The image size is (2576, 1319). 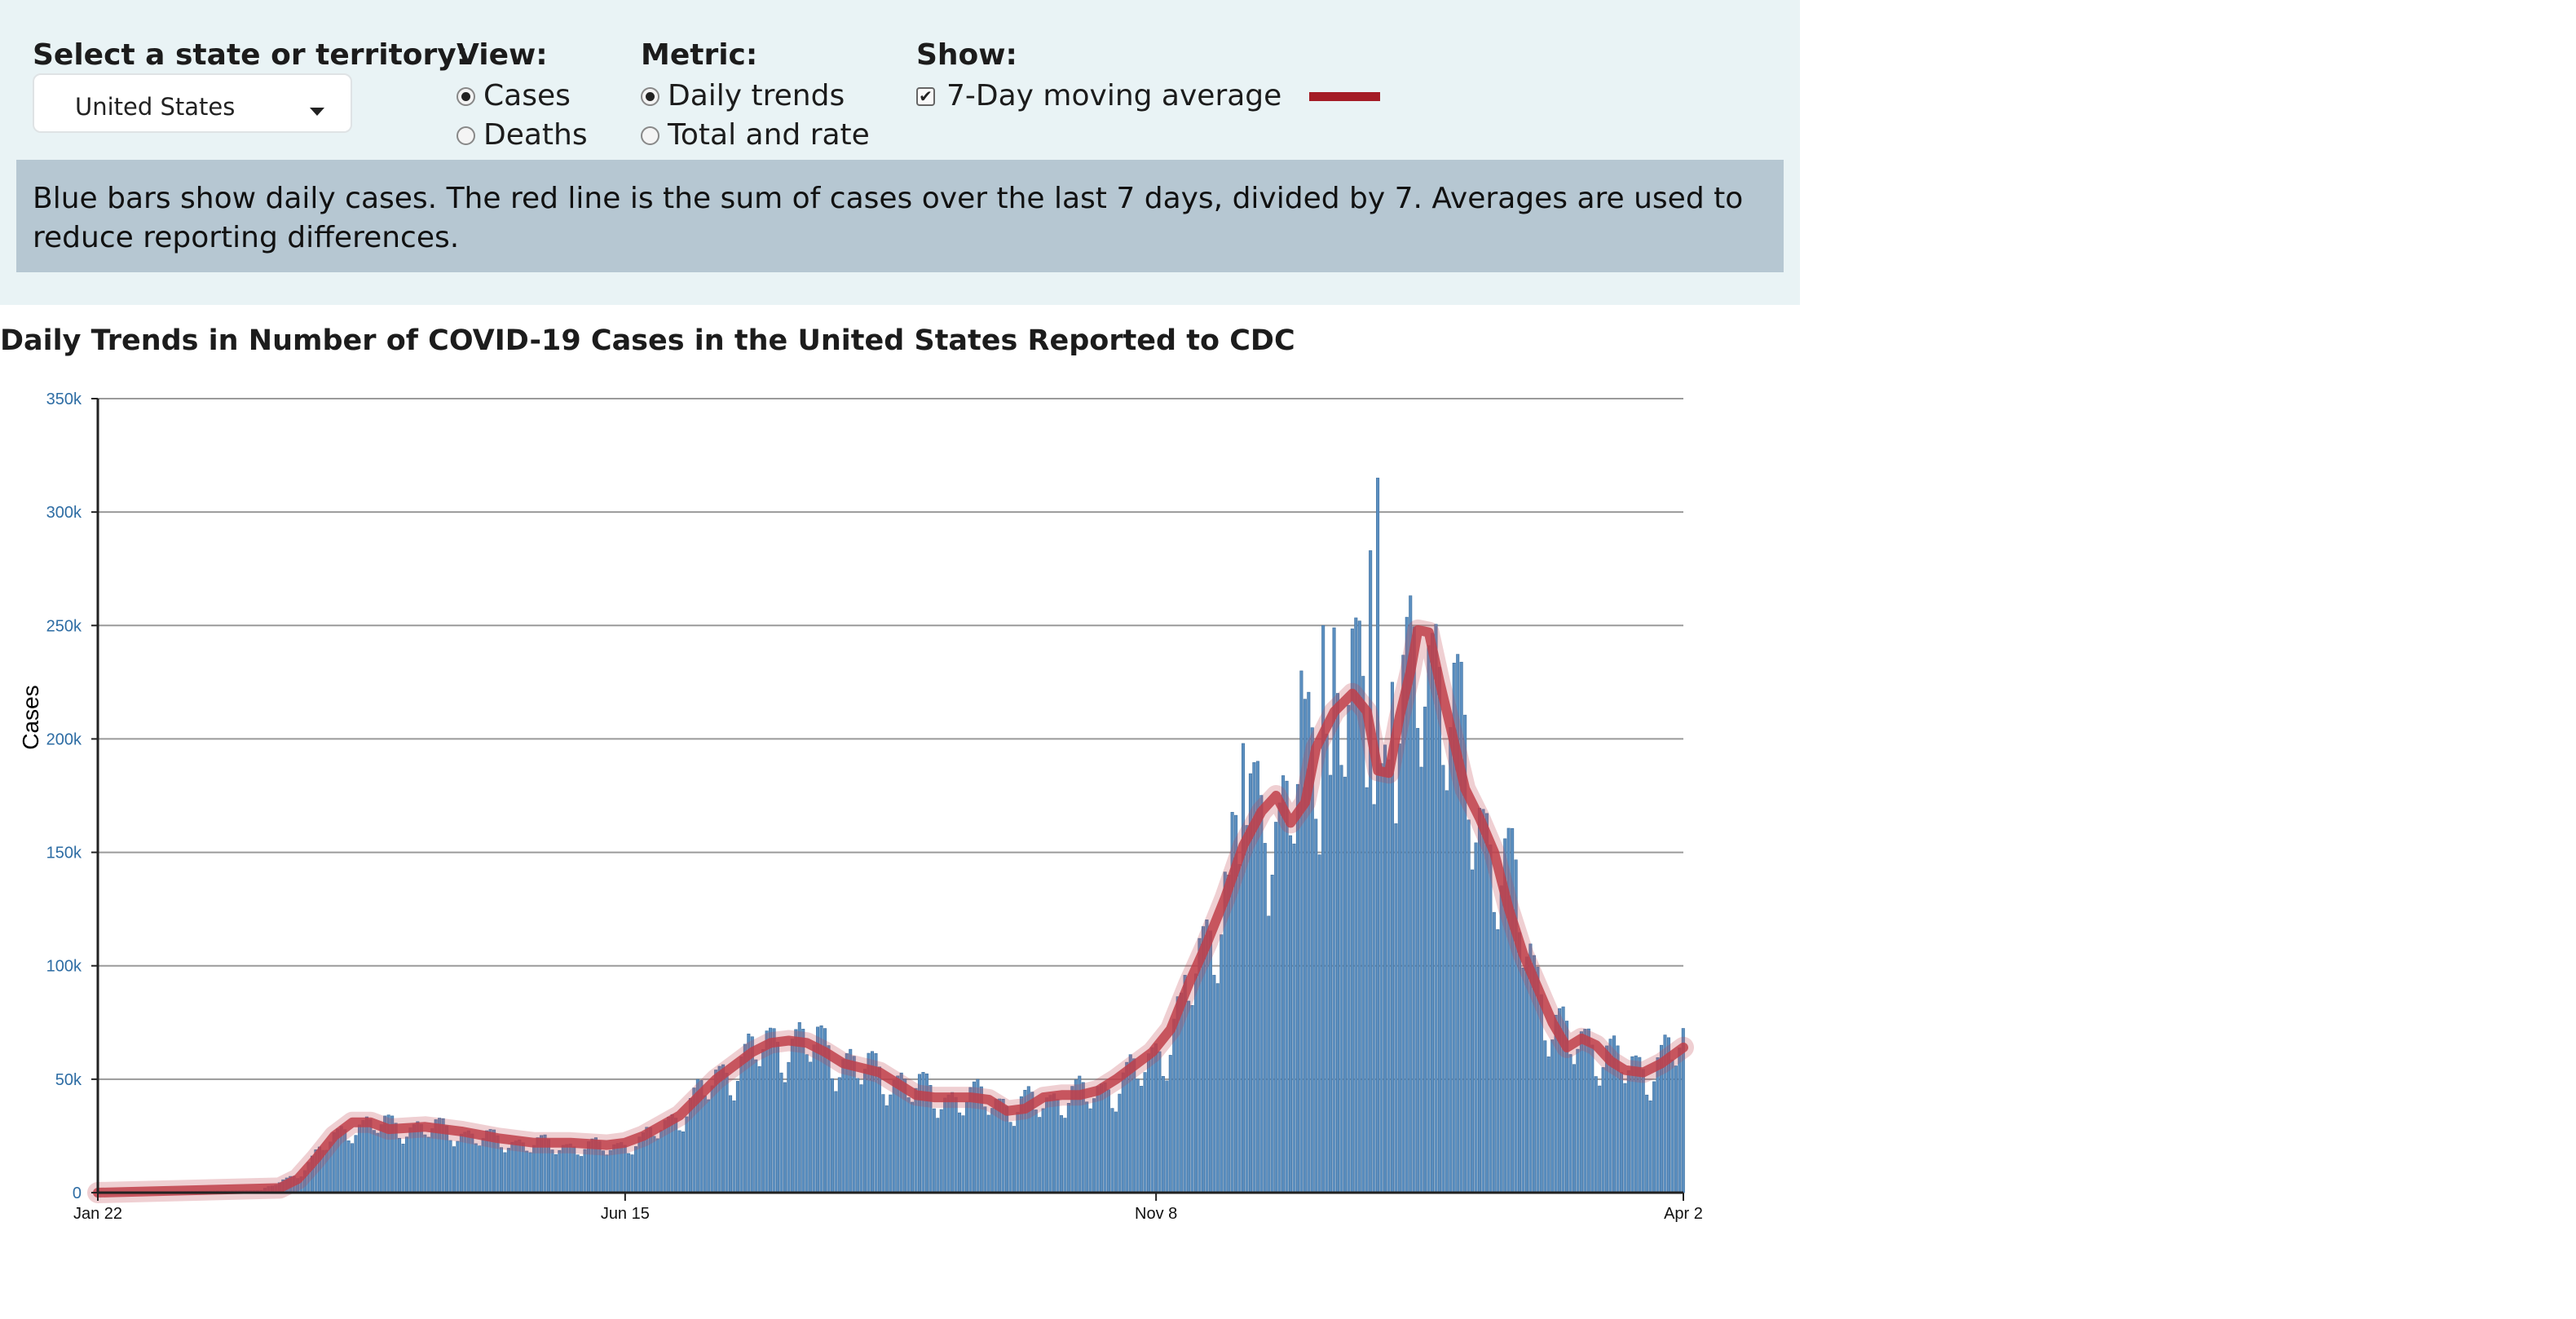 I want to click on metric-option-total: Total and rate, so click(x=755, y=135).